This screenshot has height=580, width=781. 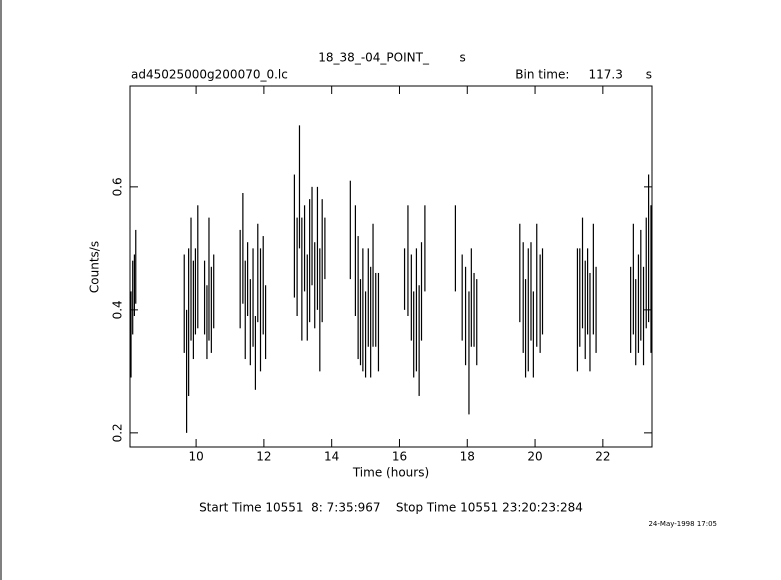 I want to click on y-tick-label: 0.4, so click(x=118, y=309).